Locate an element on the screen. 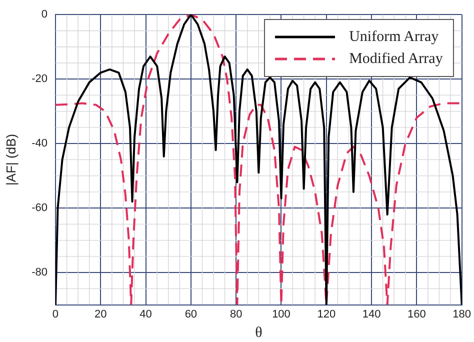  y-tick-label: -20 is located at coordinates (40, 79).